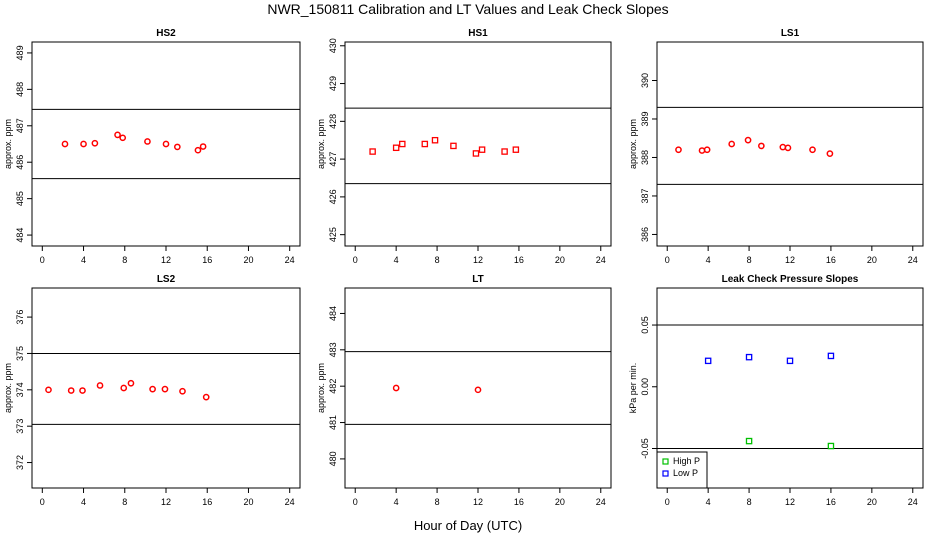 This screenshot has height=540, width=936. I want to click on y-tick-label: 376, so click(20, 317).